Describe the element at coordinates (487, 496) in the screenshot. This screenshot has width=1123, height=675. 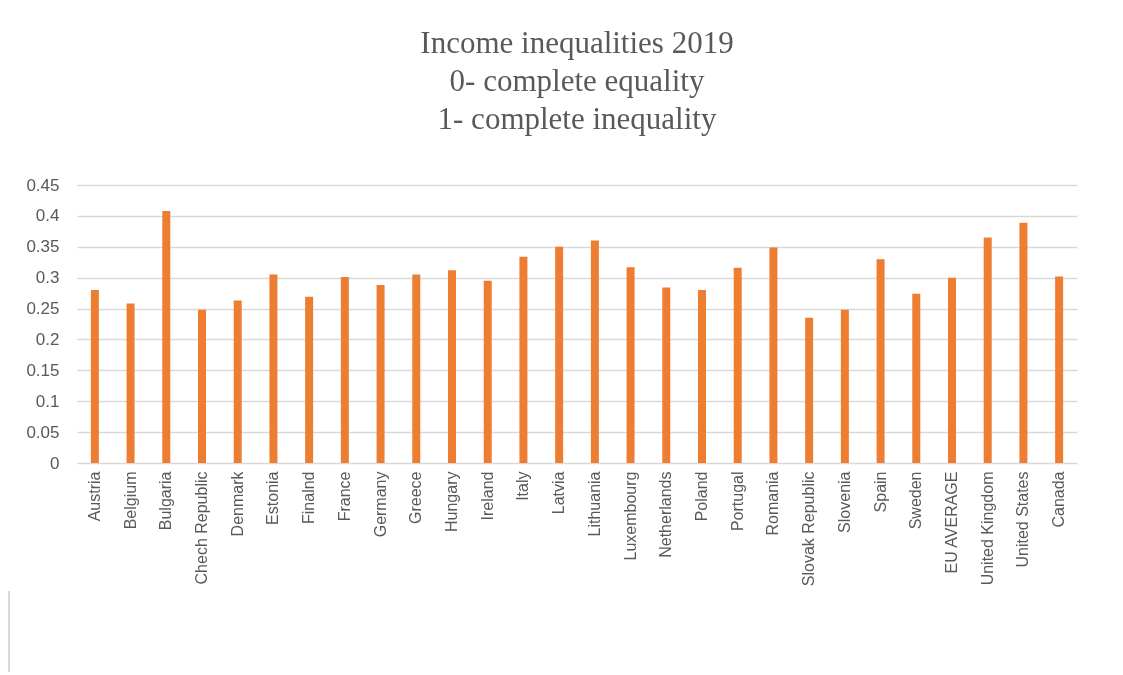
I see `x-tick-label: Ireland` at that location.